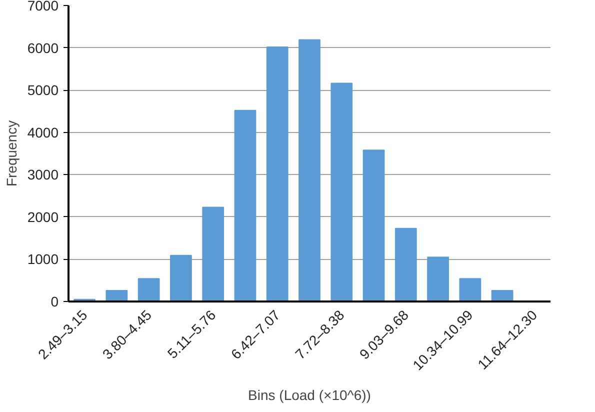 Image resolution: width=595 pixels, height=412 pixels. What do you see at coordinates (43, 174) in the screenshot?
I see `y-tick-label: 3000` at bounding box center [43, 174].